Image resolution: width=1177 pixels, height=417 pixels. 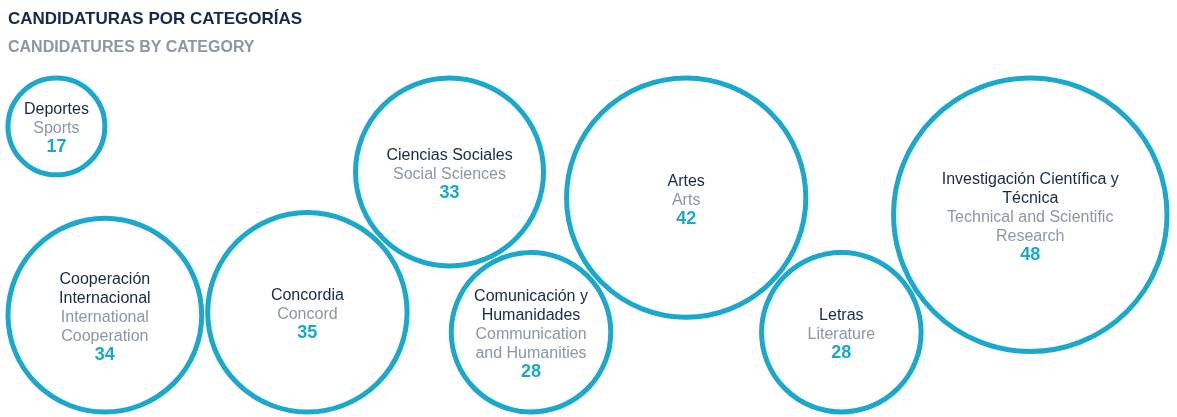 What do you see at coordinates (104, 326) in the screenshot?
I see `text: International Cooperation` at bounding box center [104, 326].